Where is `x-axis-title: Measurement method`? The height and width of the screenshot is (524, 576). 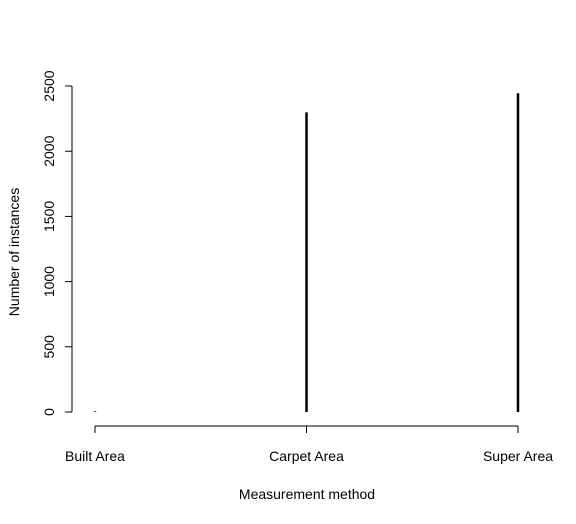
x-axis-title: Measurement method is located at coordinates (307, 494).